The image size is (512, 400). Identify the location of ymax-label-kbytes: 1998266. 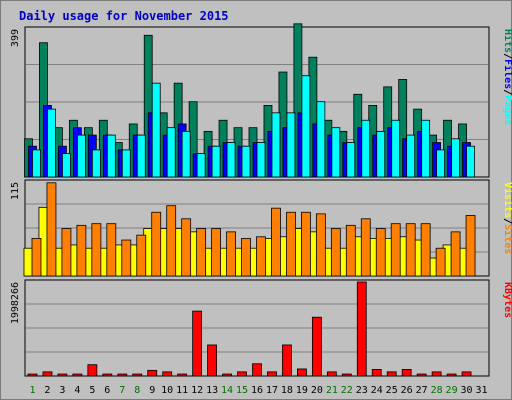
(15, 303).